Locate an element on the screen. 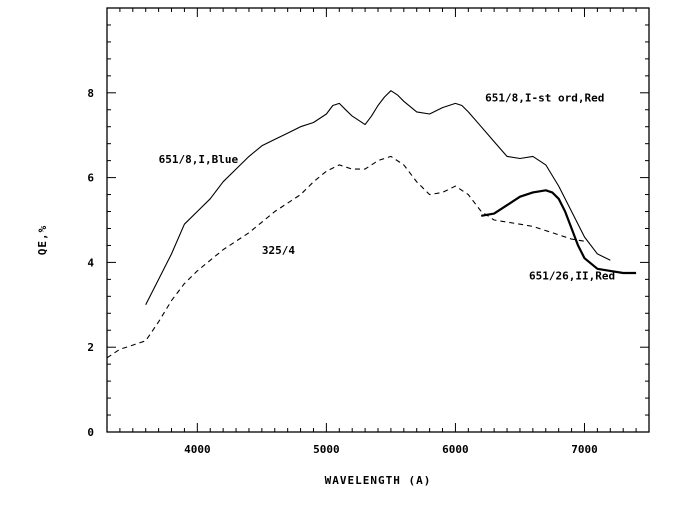 This screenshot has height=509, width=678. x-tick-label: 7000 is located at coordinates (584, 449).